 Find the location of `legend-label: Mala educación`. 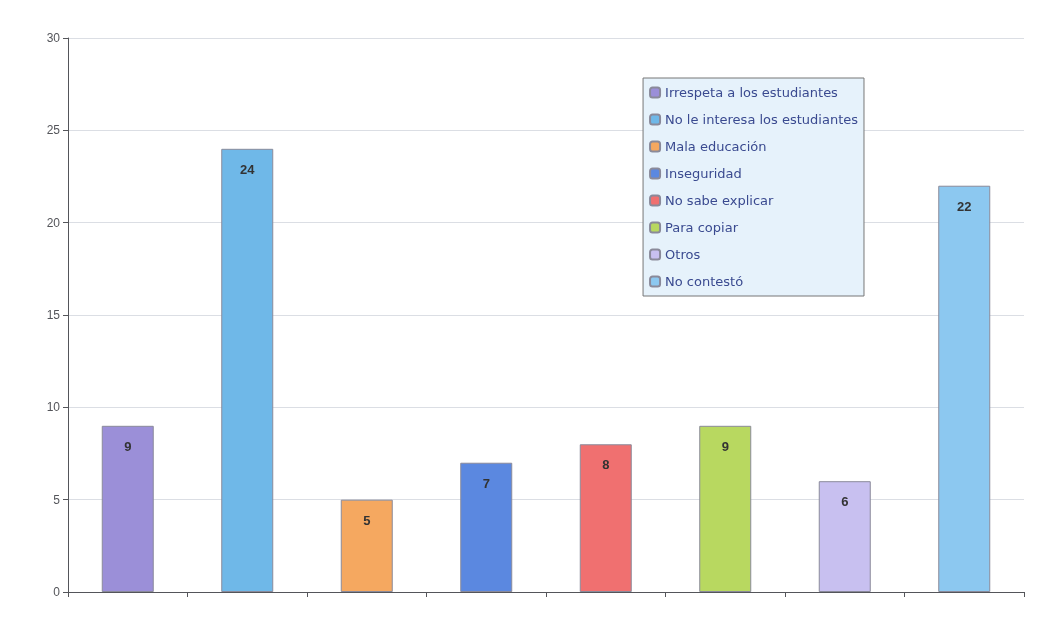

legend-label: Mala educación is located at coordinates (716, 146).